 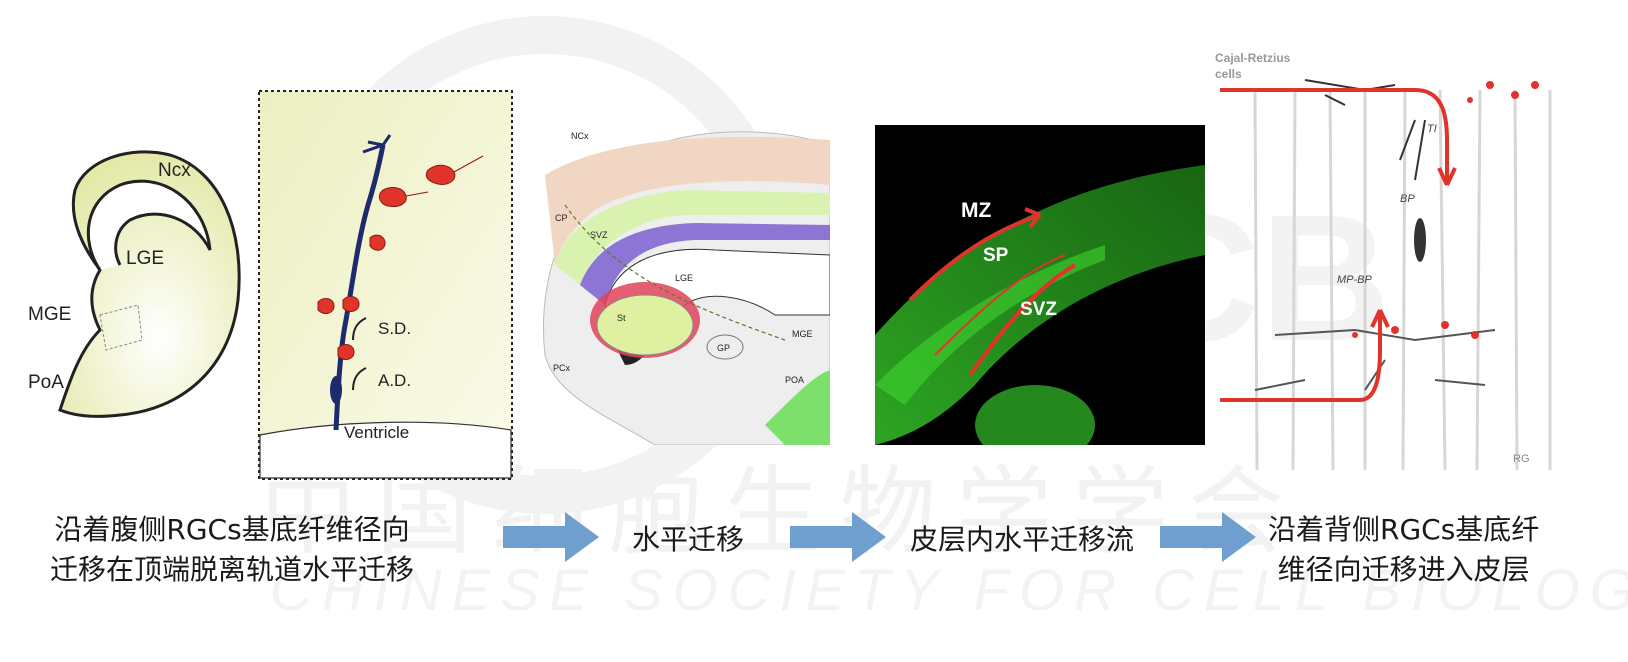 What do you see at coordinates (359, 379) in the screenshot?
I see `arrow-ad` at bounding box center [359, 379].